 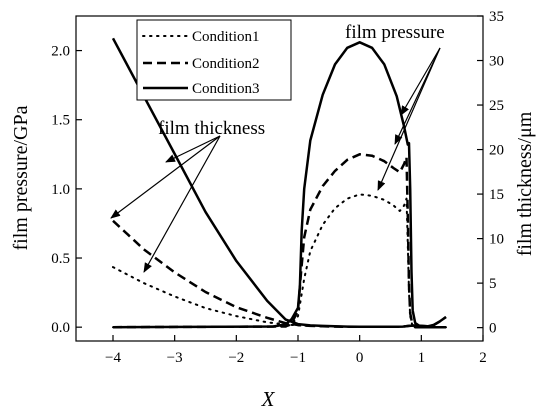 I want to click on y-left-tick-label: 1.0, so click(x=60, y=190).